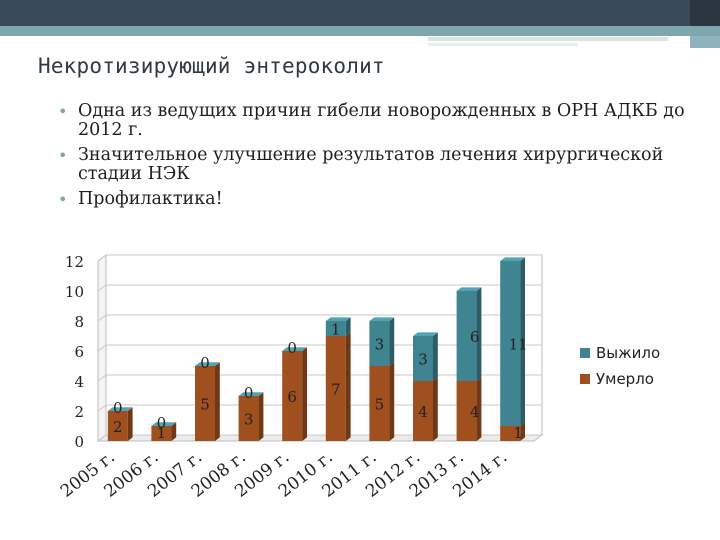  Describe the element at coordinates (705, 13) in the screenshot. I see `header-bar-accent` at that location.